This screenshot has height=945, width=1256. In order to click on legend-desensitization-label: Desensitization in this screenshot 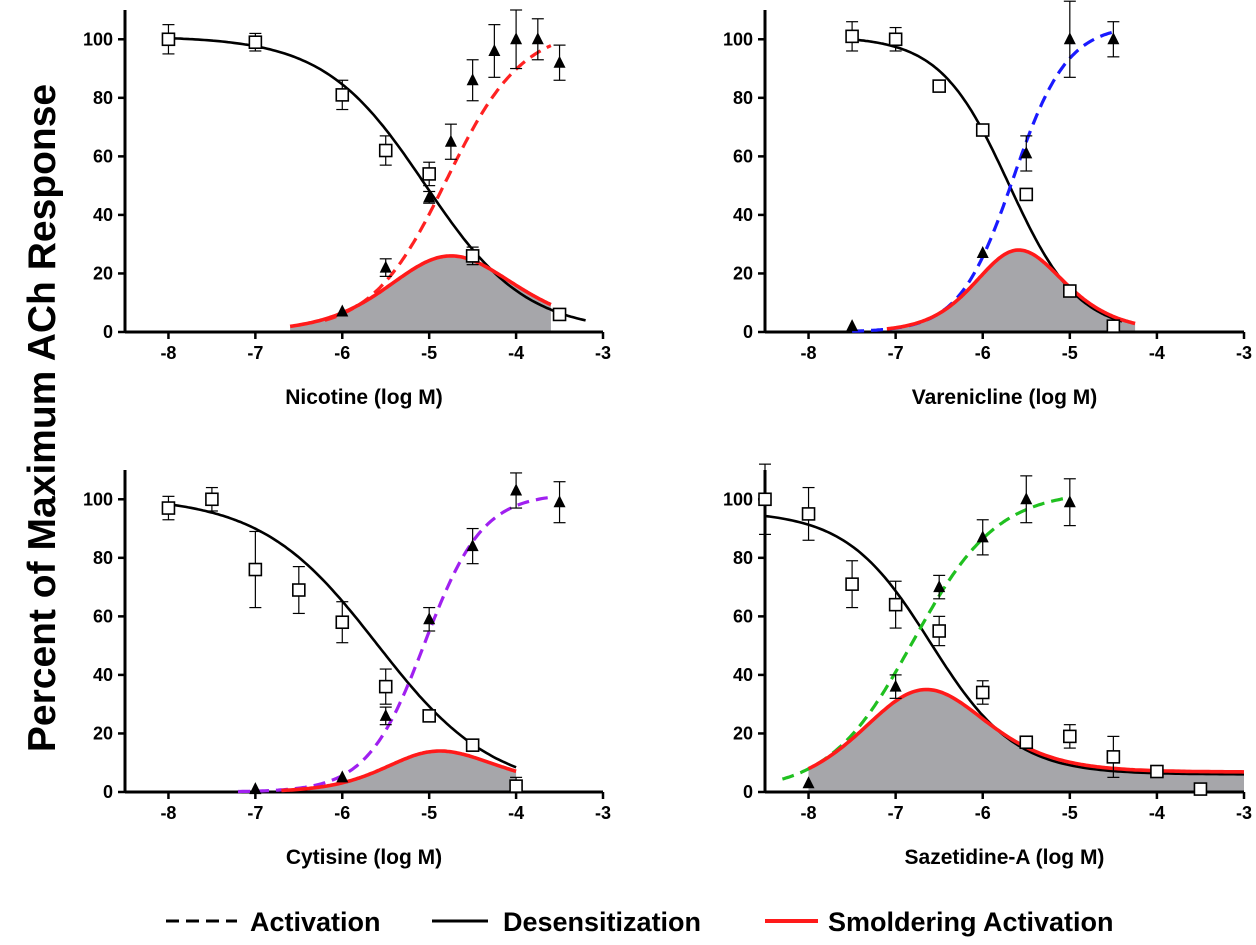, I will do `click(602, 922)`.